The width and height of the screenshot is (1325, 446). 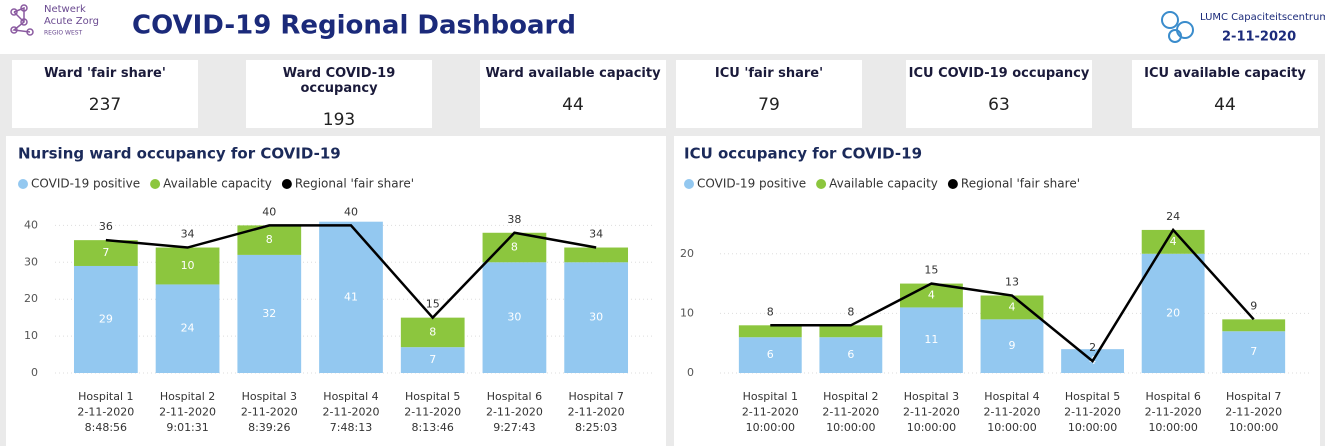 I want to click on kpi-label: Ward available capacity, so click(x=573, y=73).